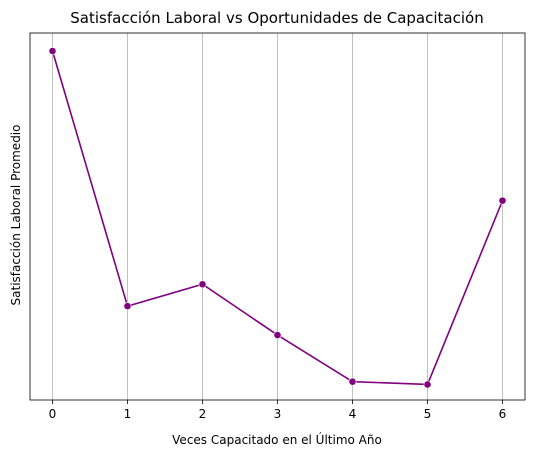 Image resolution: width=535 pixels, height=460 pixels. Describe the element at coordinates (53, 414) in the screenshot. I see `x-tick-label-0: 0` at that location.